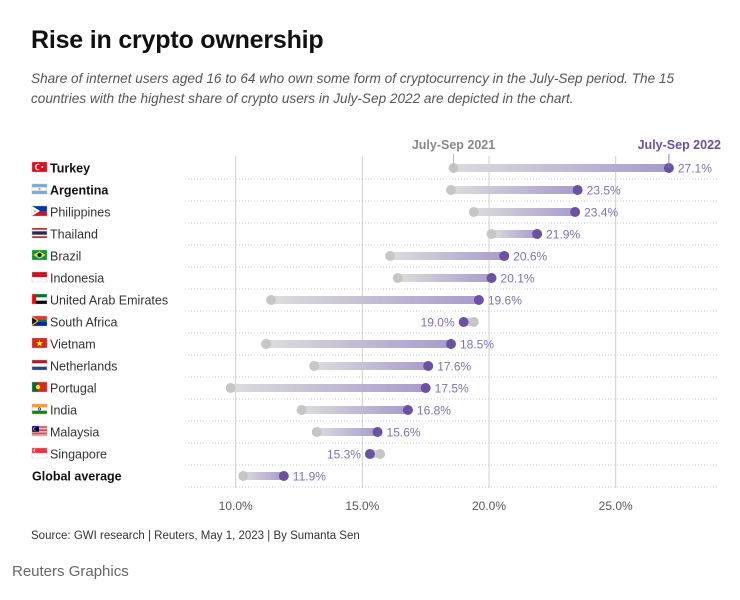  Describe the element at coordinates (489, 506) in the screenshot. I see `x-tick-label: 20.0%` at that location.